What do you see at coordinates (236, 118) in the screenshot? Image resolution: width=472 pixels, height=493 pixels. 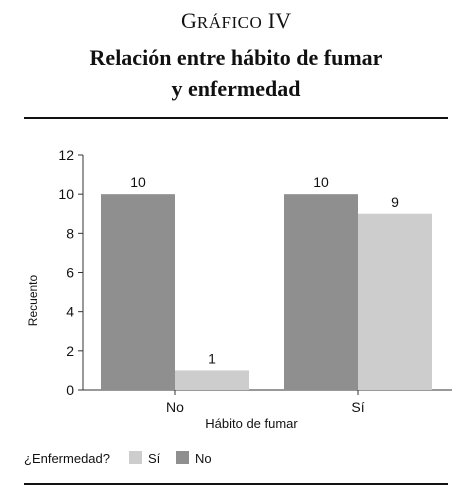 I see `top-rule` at bounding box center [236, 118].